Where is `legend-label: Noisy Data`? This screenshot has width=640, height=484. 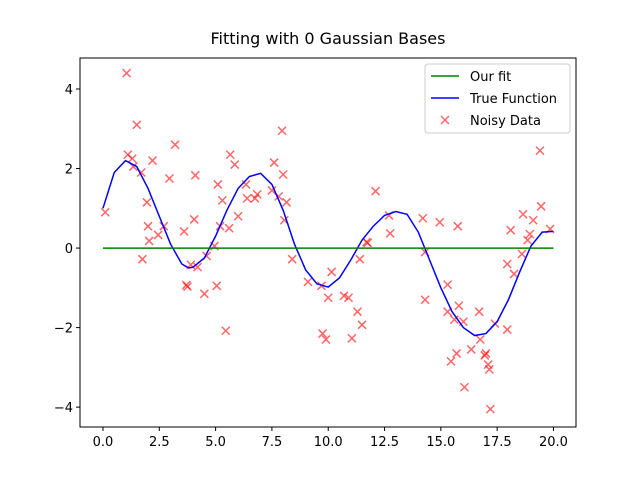
legend-label: Noisy Data is located at coordinates (505, 121).